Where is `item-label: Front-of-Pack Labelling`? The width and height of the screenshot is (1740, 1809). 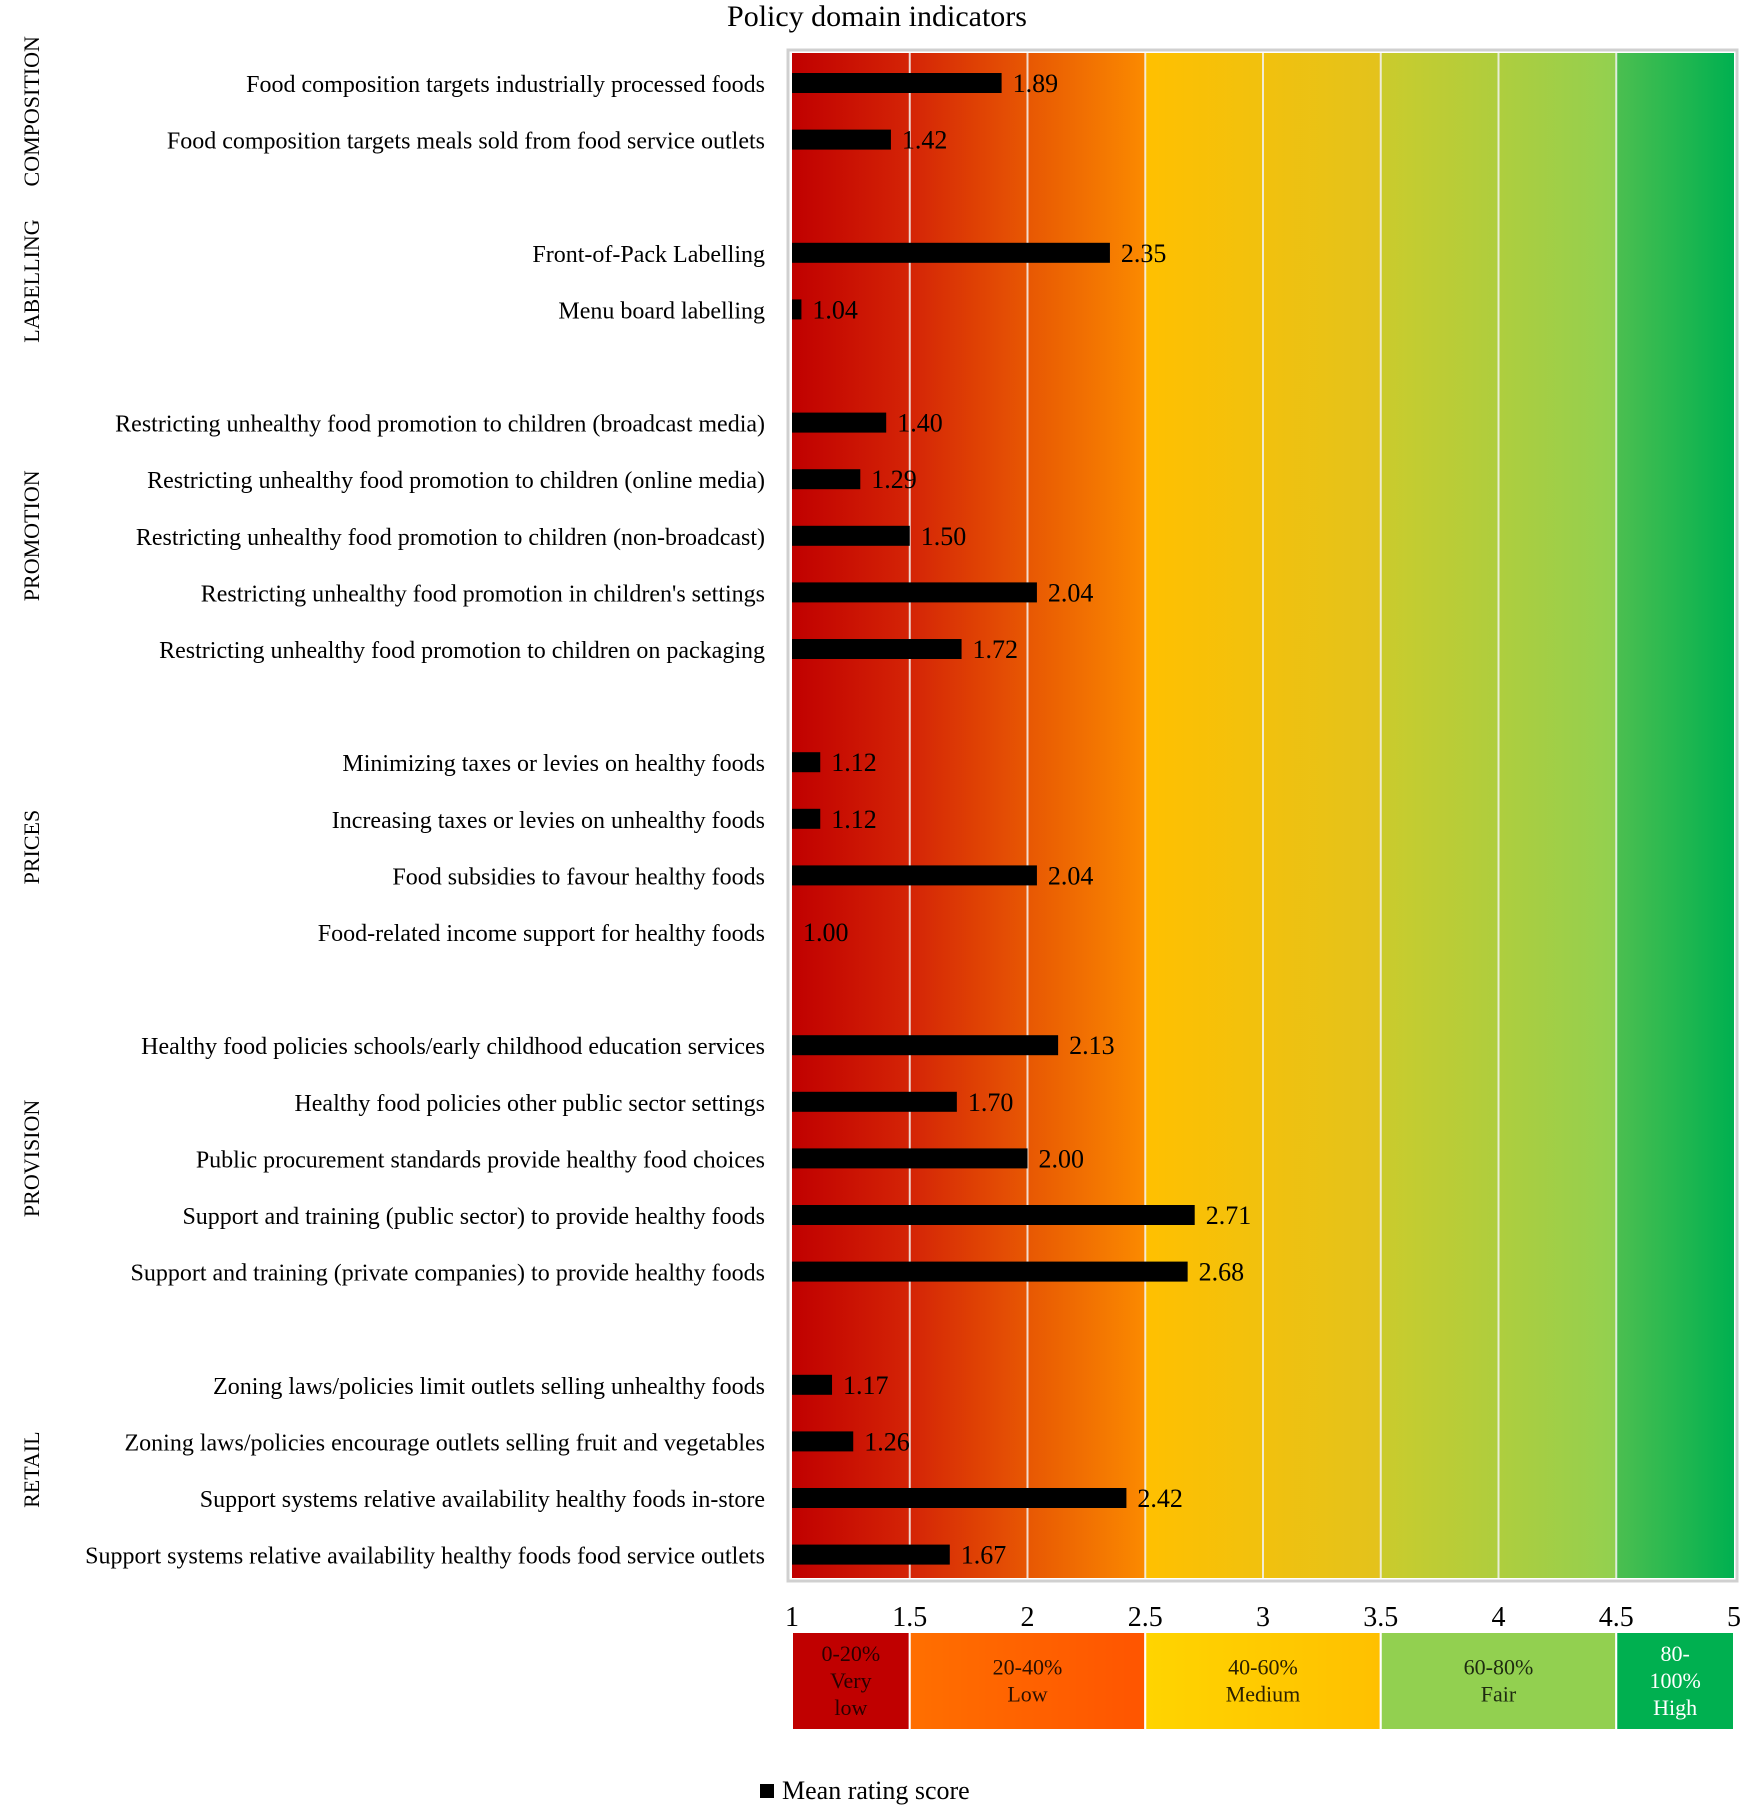
item-label: Front-of-Pack Labelling is located at coordinates (648, 255).